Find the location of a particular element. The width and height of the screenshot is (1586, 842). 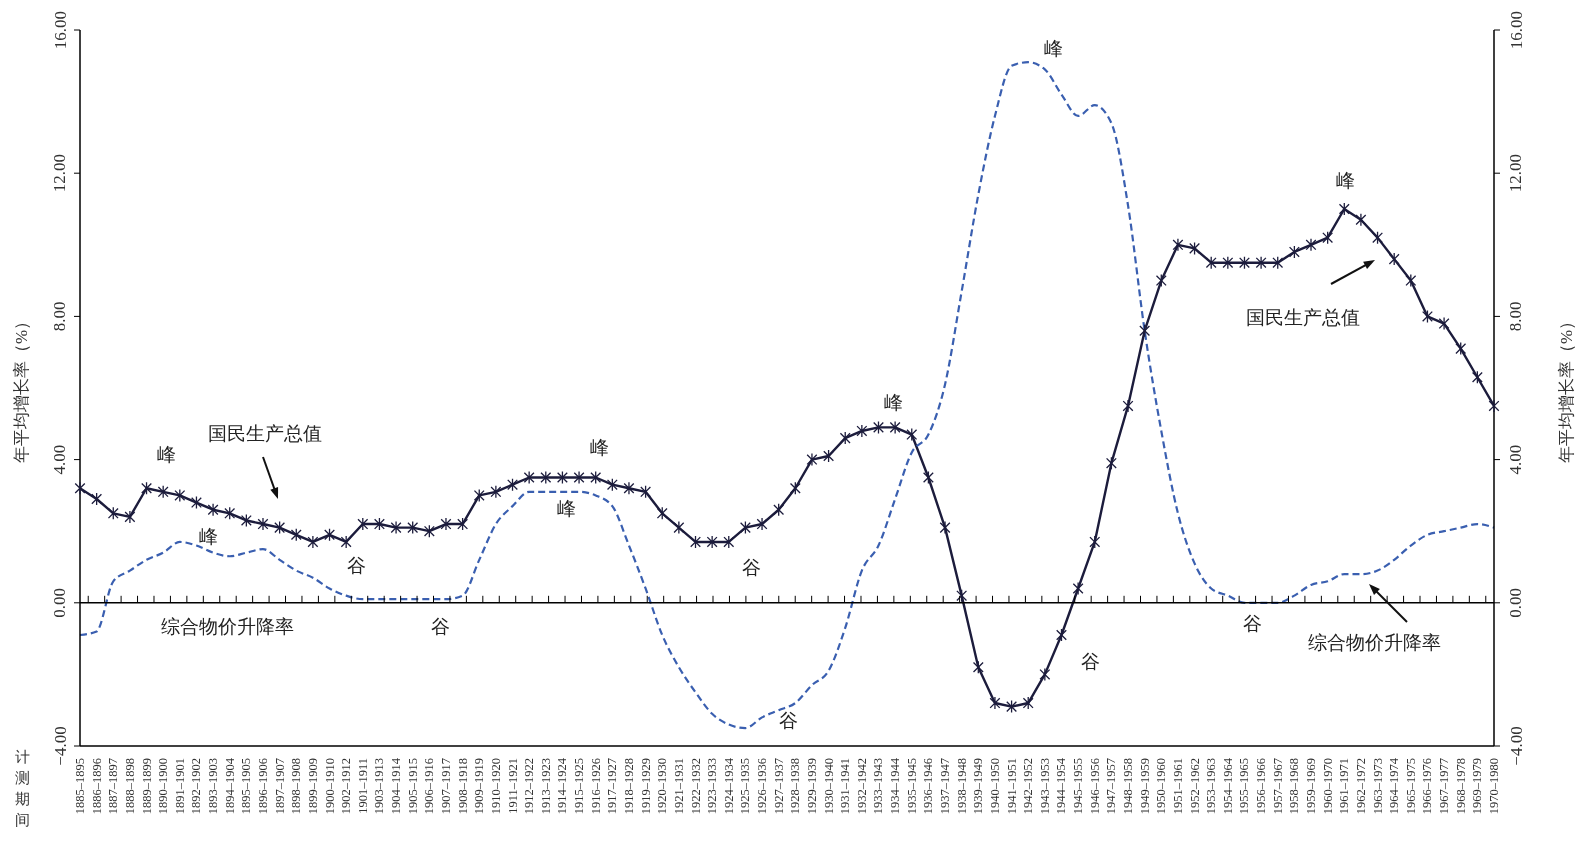

x-tick-label: 1970–1980 is located at coordinates (1494, 786).